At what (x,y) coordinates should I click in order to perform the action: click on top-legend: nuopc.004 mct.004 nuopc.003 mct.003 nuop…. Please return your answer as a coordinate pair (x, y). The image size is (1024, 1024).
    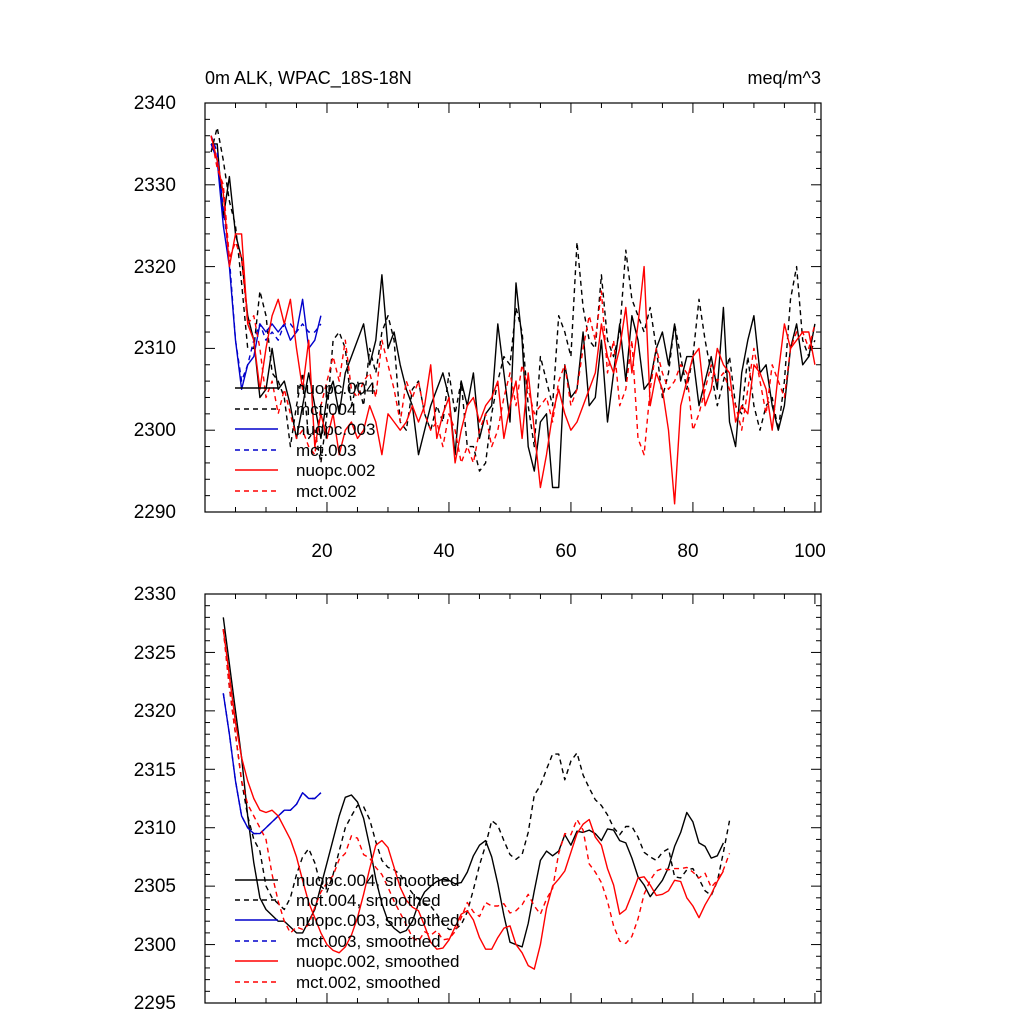
    Looking at the image, I should click on (305, 440).